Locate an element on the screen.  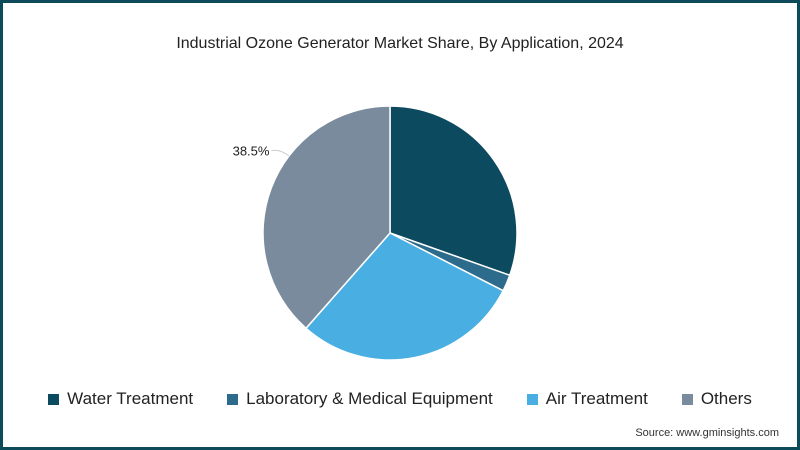
source-text: Source: www.gminsights.com is located at coordinates (707, 433).